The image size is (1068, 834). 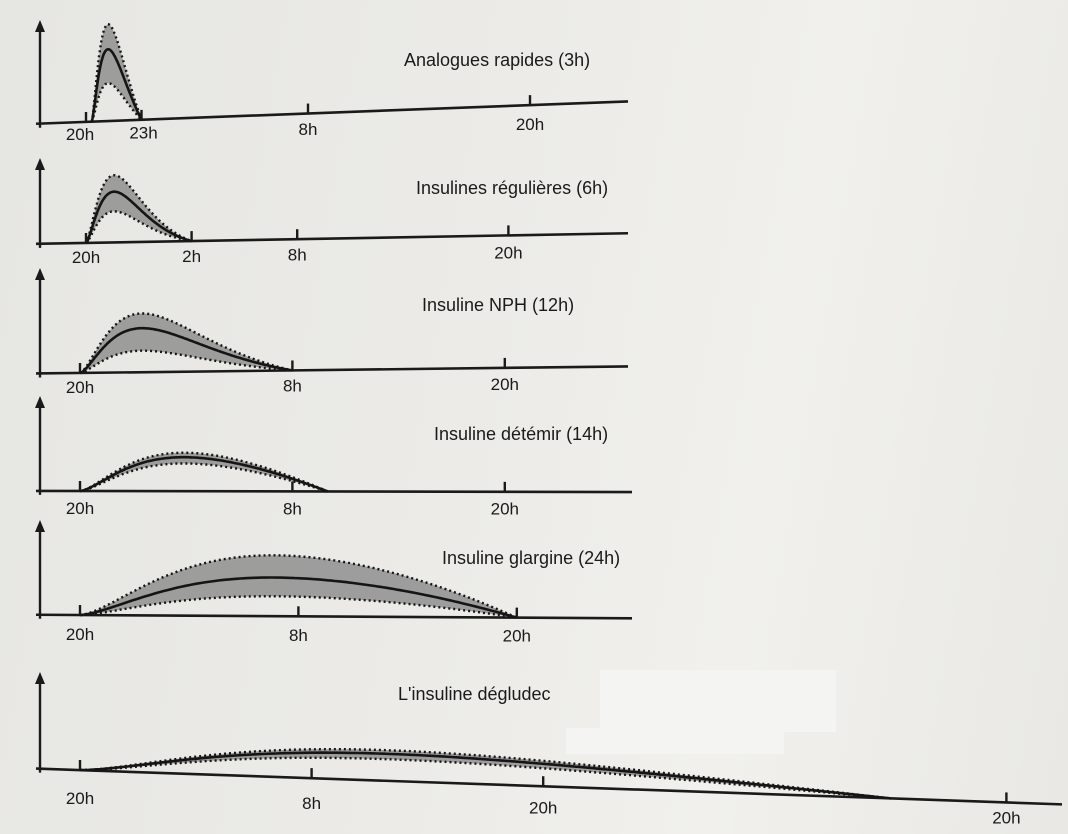 I want to click on panel-title: Insulines régulières (6h), so click(x=512, y=188).